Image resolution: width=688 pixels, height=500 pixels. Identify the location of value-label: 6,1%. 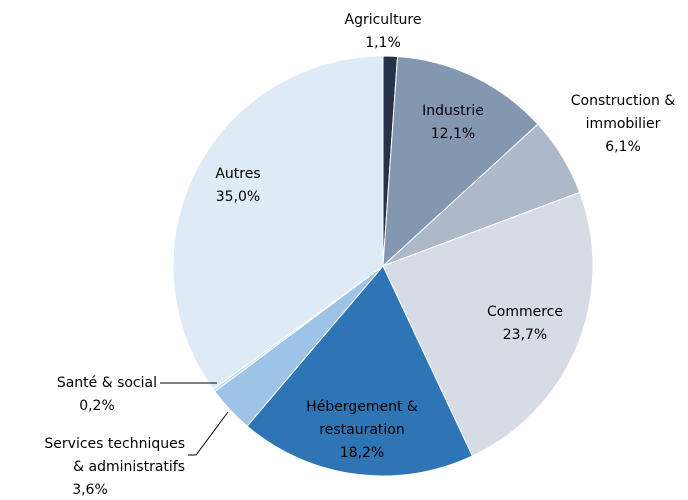
(623, 147).